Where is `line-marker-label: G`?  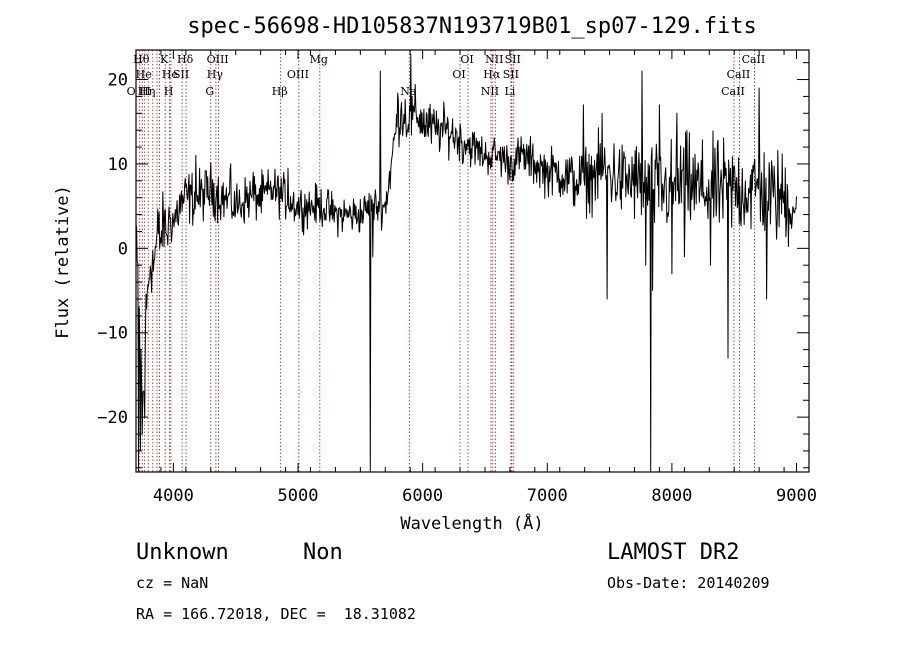 line-marker-label: G is located at coordinates (209, 91).